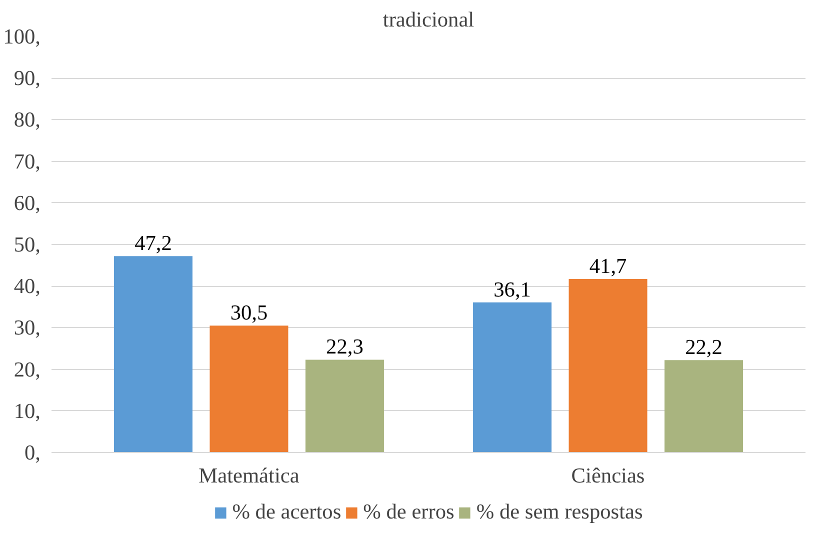 This screenshot has height=550, width=820. Describe the element at coordinates (608, 476) in the screenshot. I see `x-tick-label: Ciências` at that location.